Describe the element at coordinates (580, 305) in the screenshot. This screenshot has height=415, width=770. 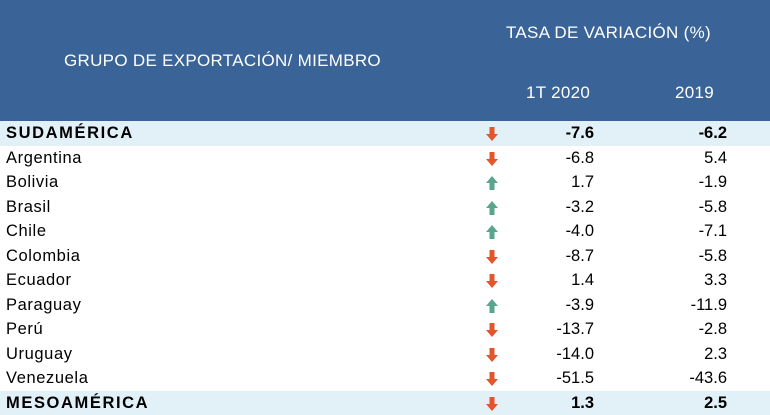
I see `value-q1-2020: -3.9` at that location.